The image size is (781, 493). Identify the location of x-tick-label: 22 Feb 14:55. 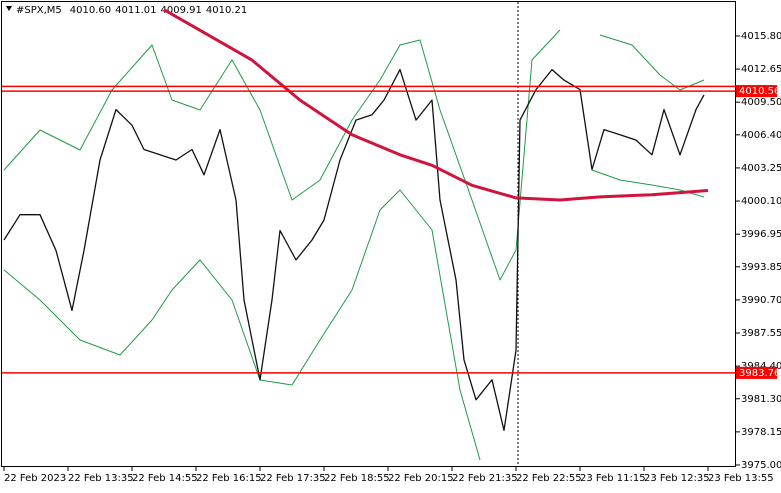
(165, 478).